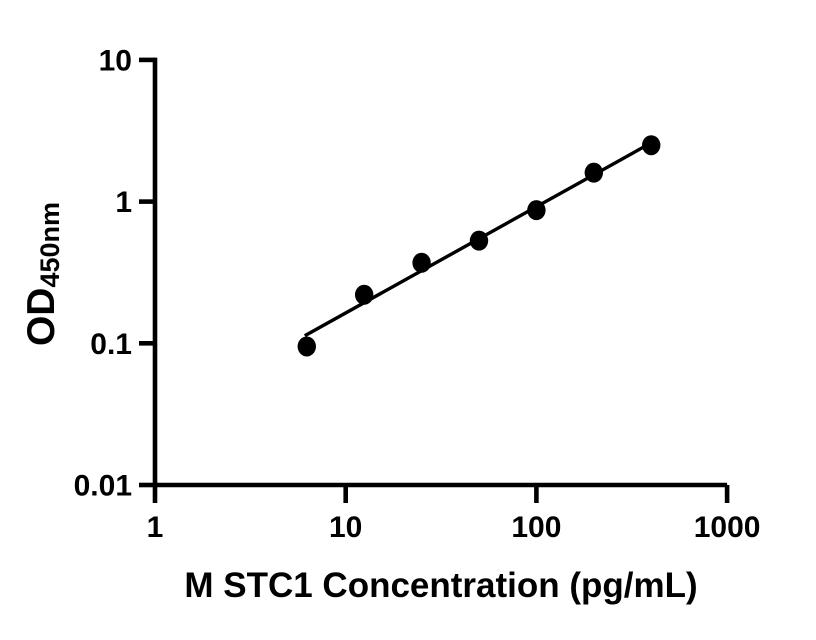 Image resolution: width=816 pixels, height=640 pixels. I want to click on x-tick-label: 1000, so click(727, 527).